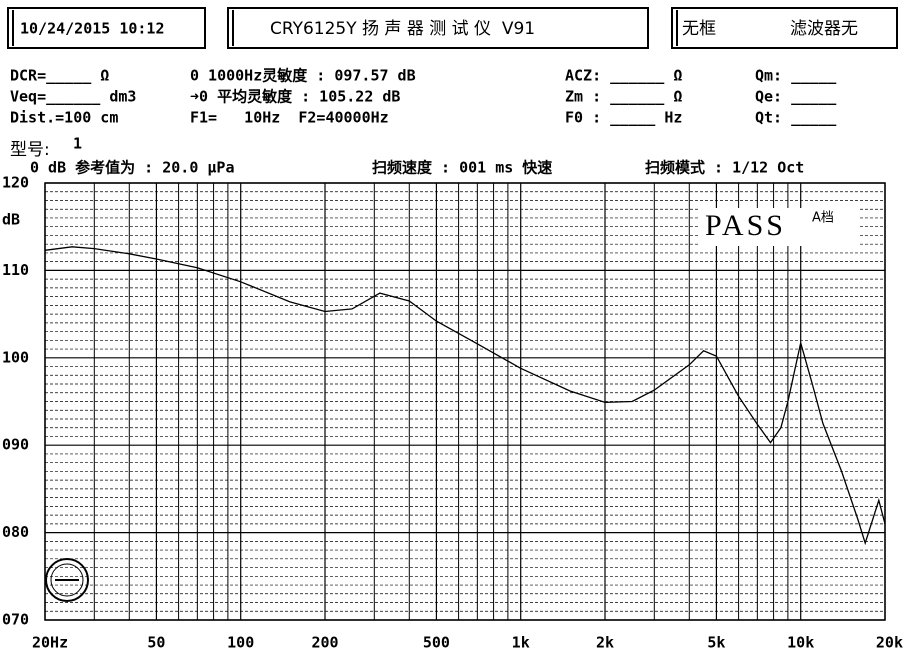 The image size is (905, 656). What do you see at coordinates (699, 29) in the screenshot?
I see `frame: 无框` at bounding box center [699, 29].